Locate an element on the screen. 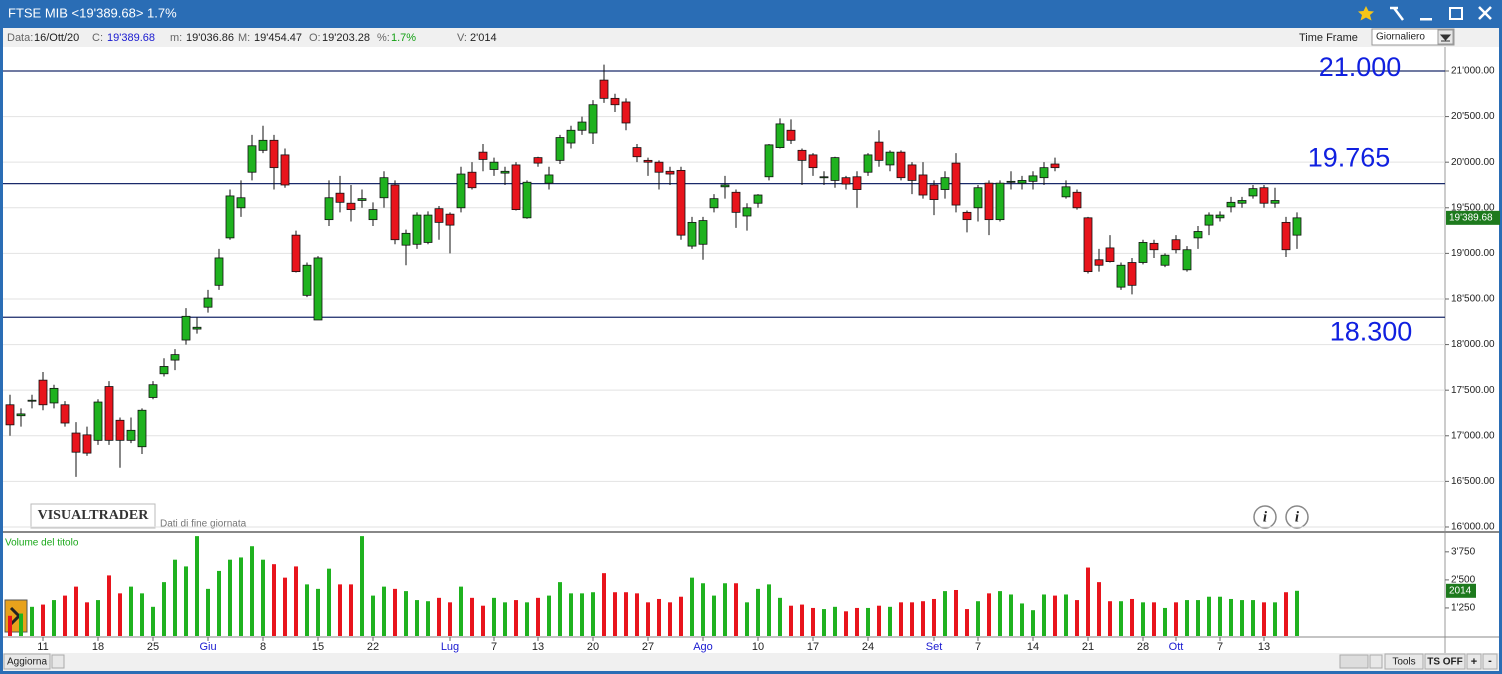 This screenshot has height=674, width=1502. scroll-right is located at coordinates (1376, 661).